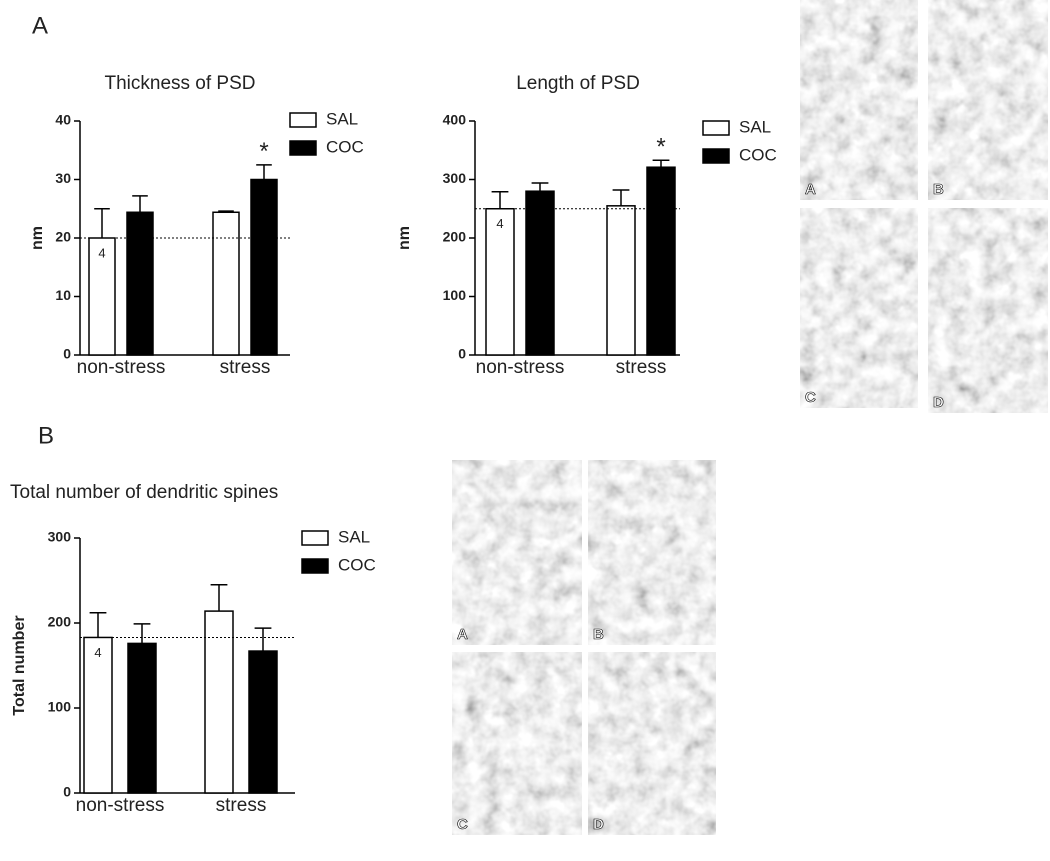  I want to click on panel-label: B, so click(46, 435).